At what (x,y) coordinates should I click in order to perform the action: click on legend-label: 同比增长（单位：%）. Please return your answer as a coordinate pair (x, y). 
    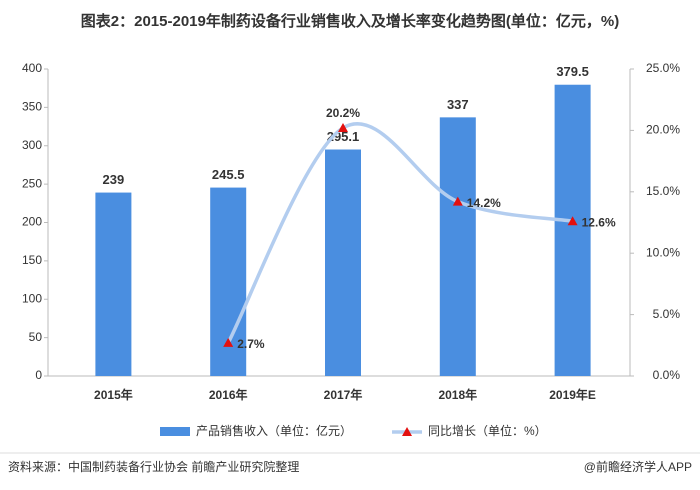
    Looking at the image, I should click on (487, 430).